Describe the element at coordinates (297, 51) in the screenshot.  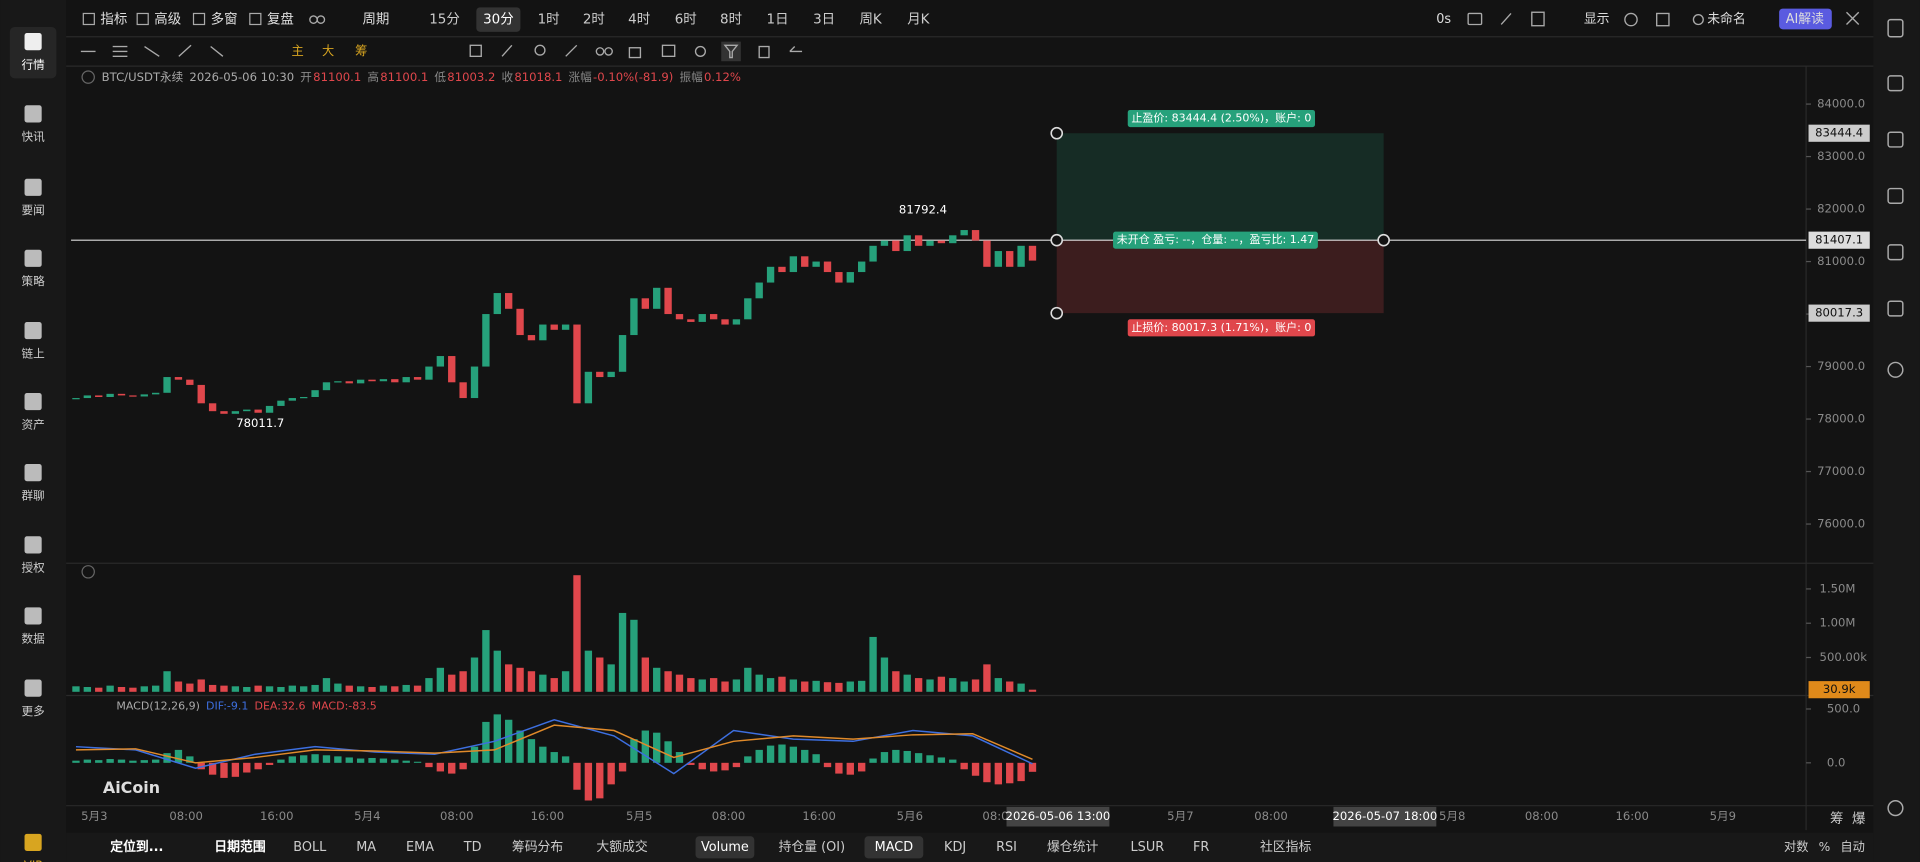
I see `tool: 主` at that location.